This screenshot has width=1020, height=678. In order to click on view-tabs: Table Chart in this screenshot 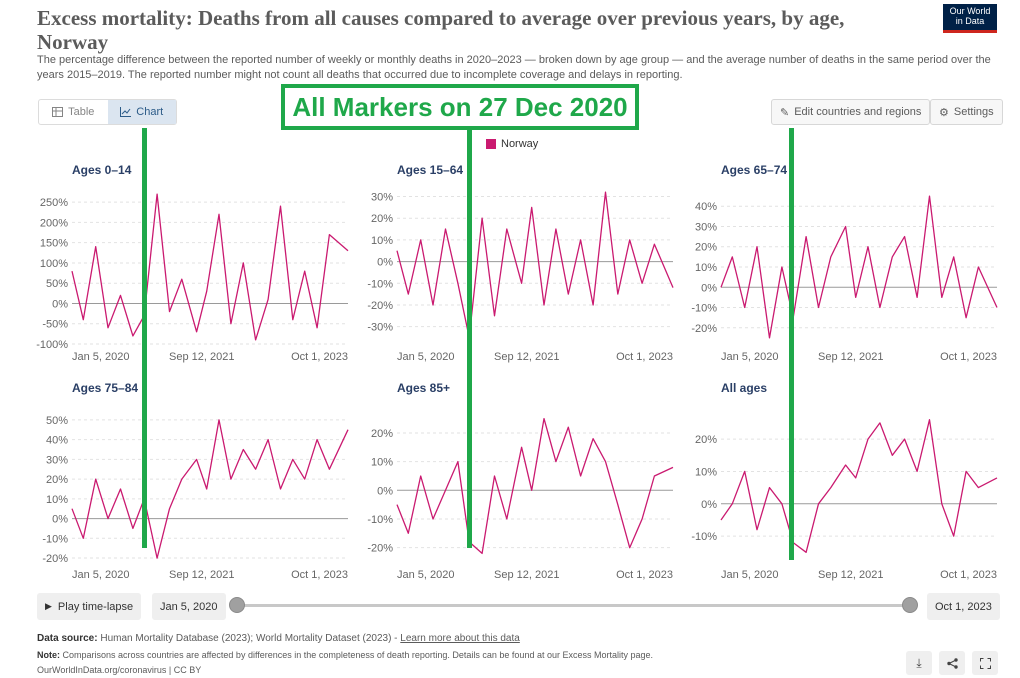, I will do `click(107, 112)`.